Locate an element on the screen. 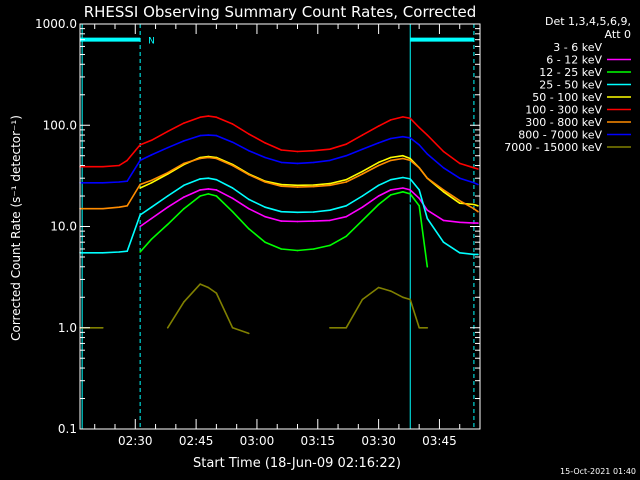  x-tick-label-2: 03:00 is located at coordinates (257, 441).